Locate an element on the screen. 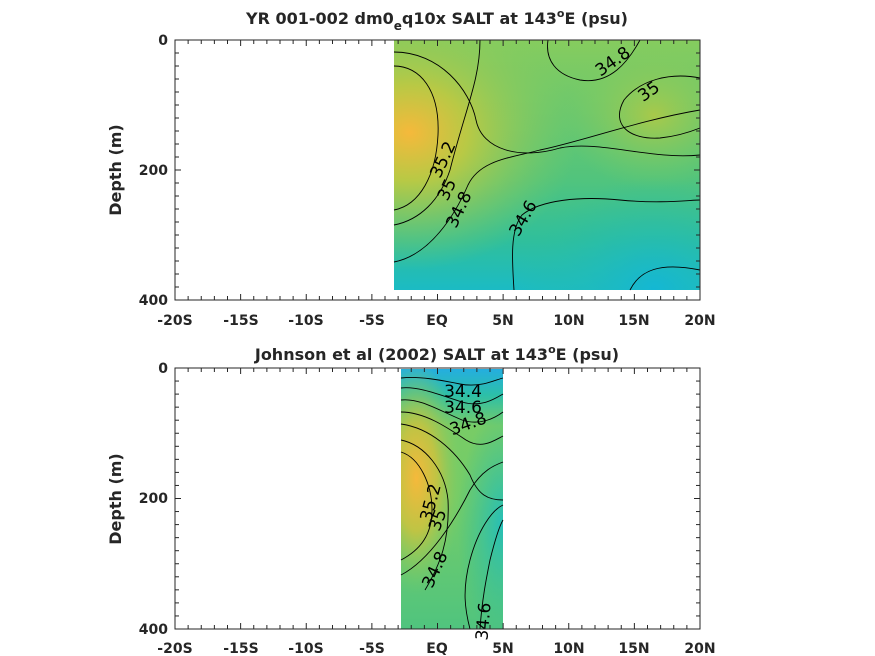 This screenshot has height=656, width=875. panel-2-title: Johnson et al (2002) SALT at 143oE (psu) is located at coordinates (436, 353).